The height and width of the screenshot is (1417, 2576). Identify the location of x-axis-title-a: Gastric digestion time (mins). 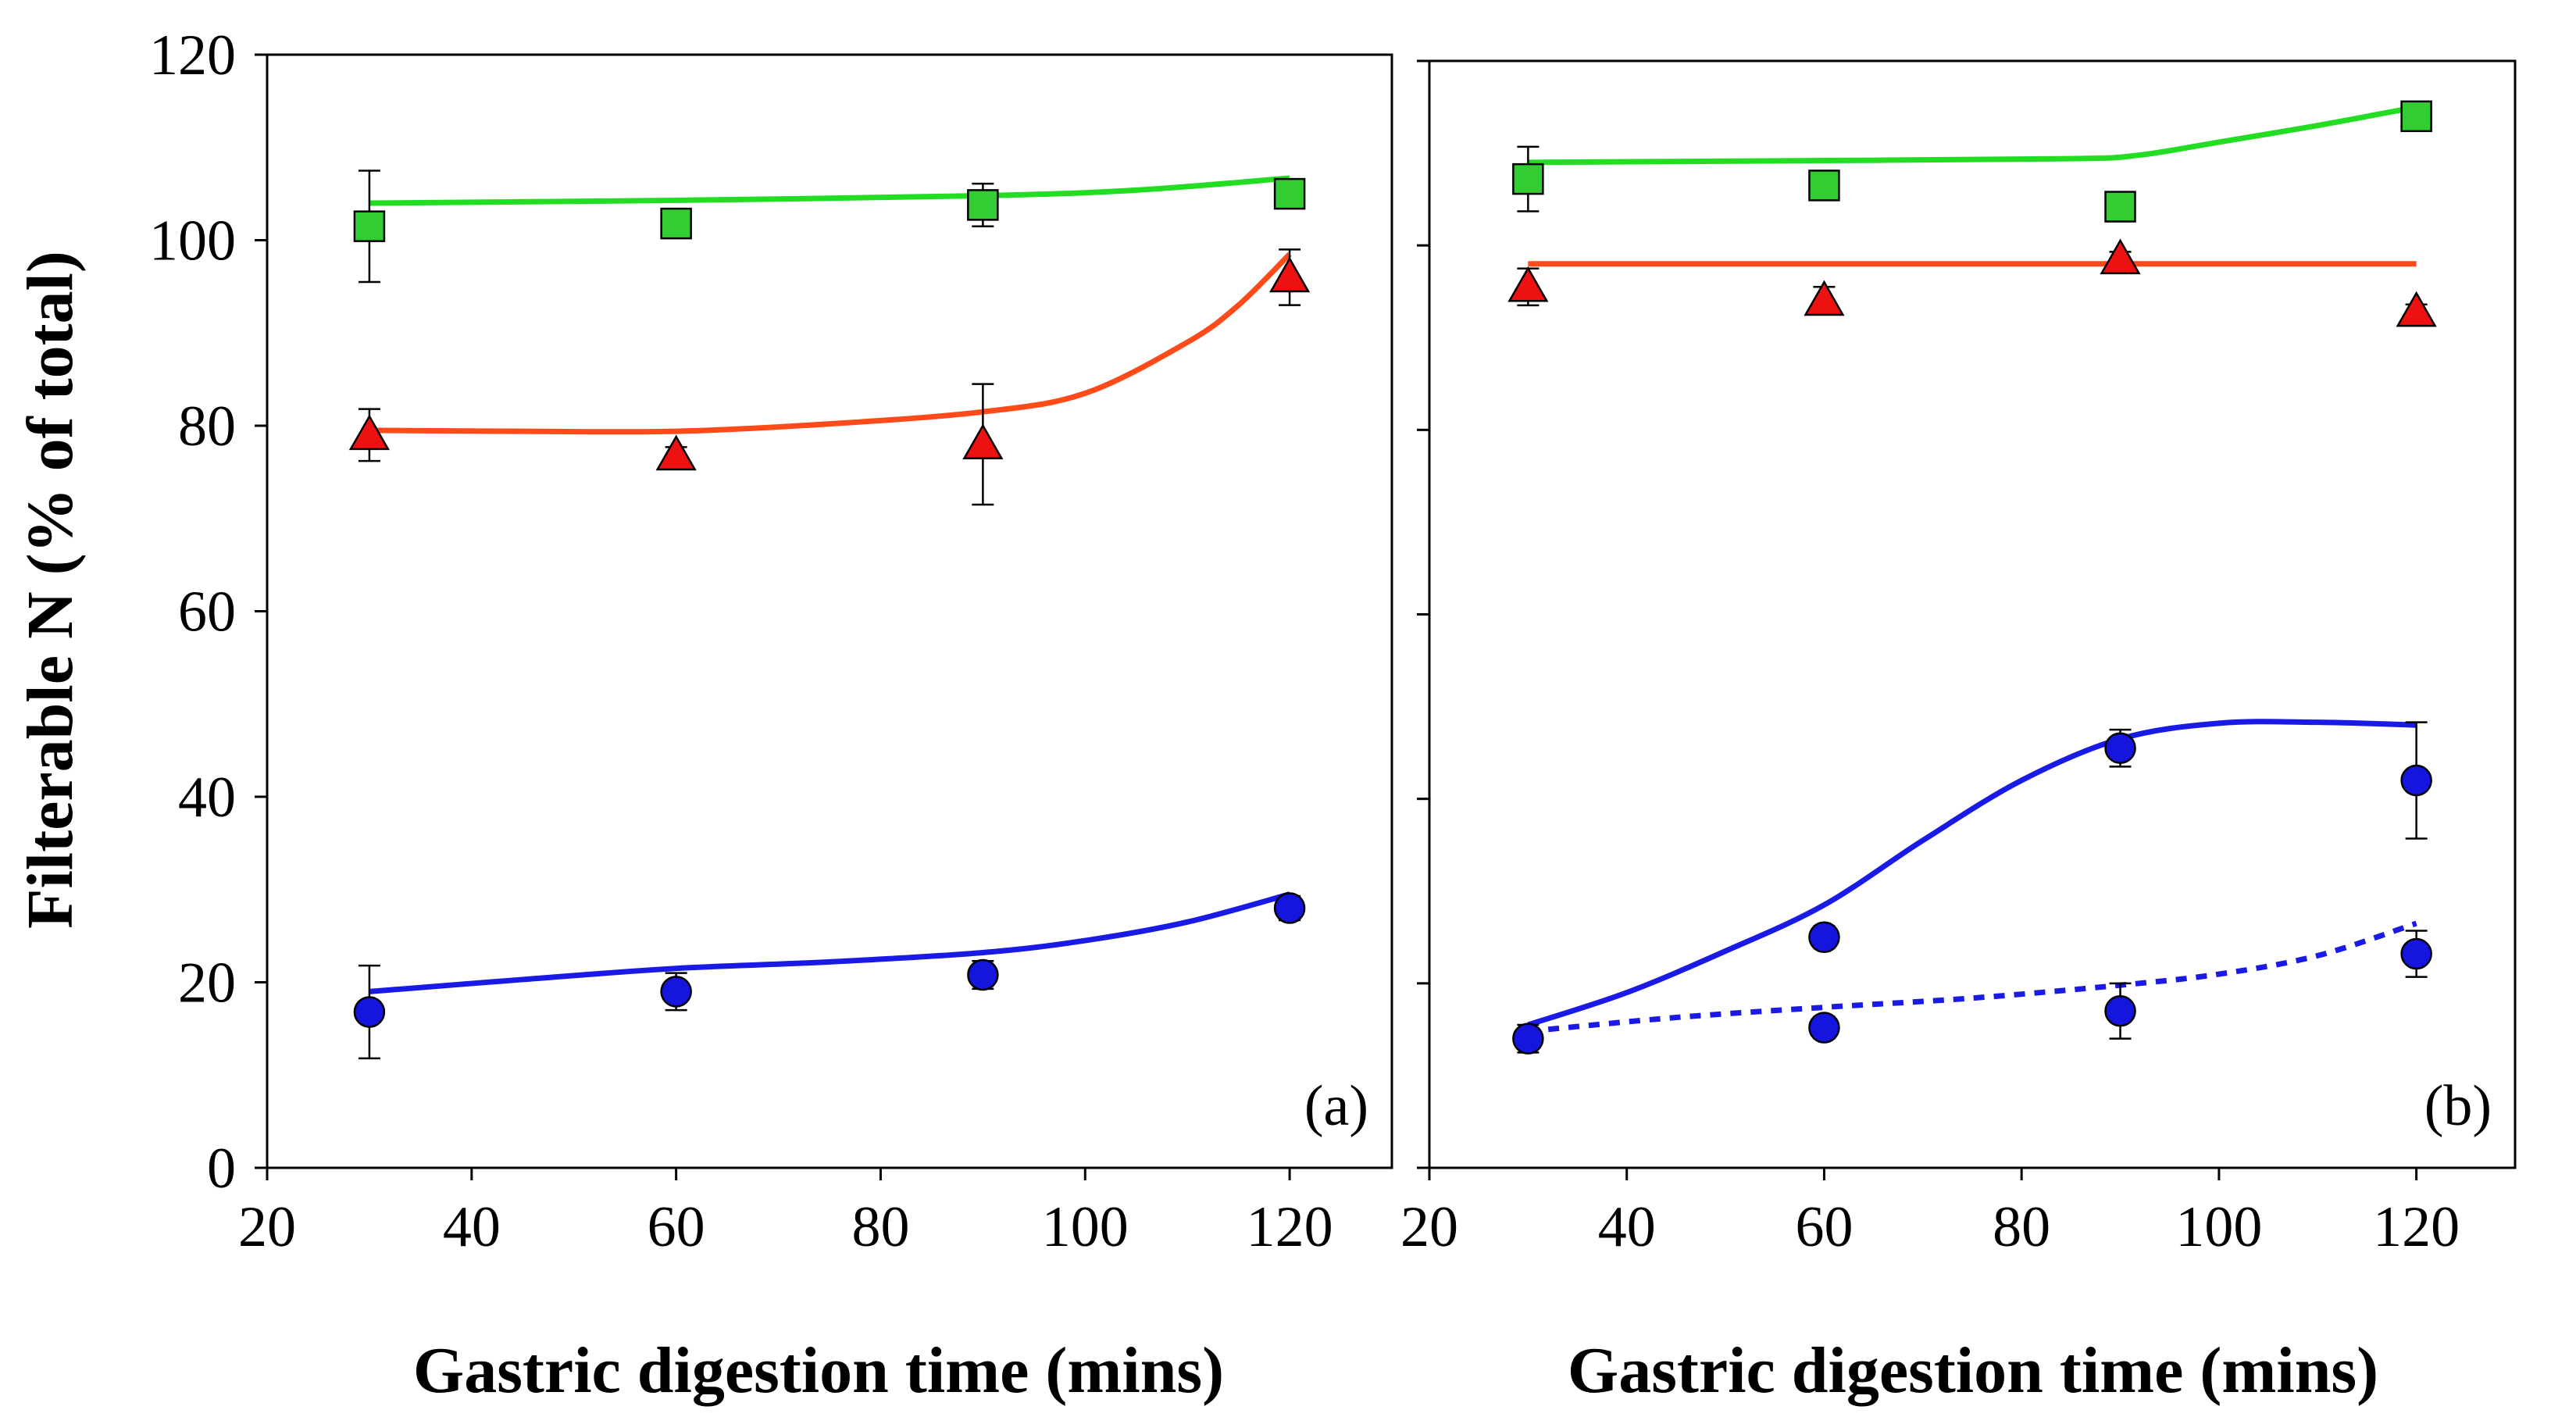
(818, 1370).